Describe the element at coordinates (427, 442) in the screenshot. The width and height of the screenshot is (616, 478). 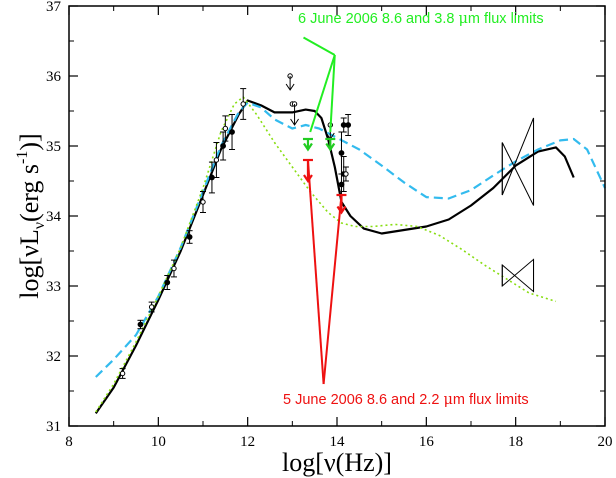
I see `x-tick-label: 16` at that location.